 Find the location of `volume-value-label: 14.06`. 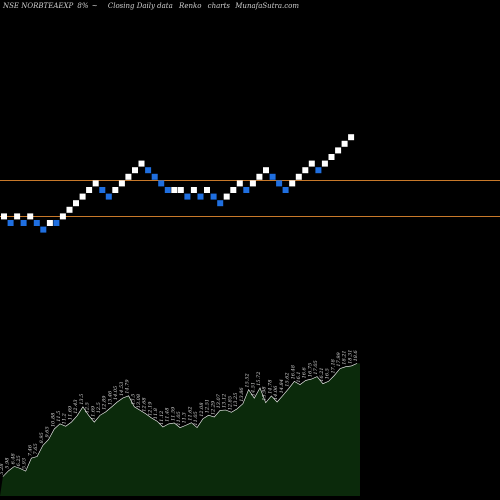

volume-value-label: 14.06 is located at coordinates (276, 392).